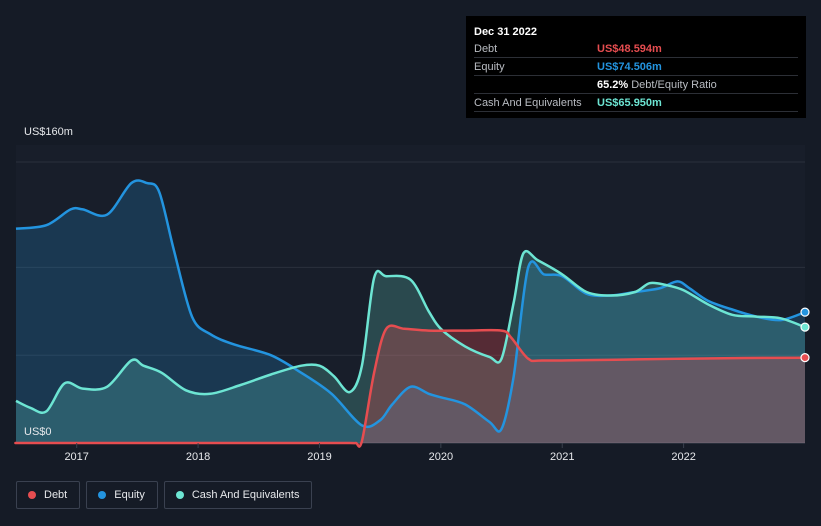 The width and height of the screenshot is (821, 526). I want to click on tooltip-value: 65.2%, so click(613, 84).